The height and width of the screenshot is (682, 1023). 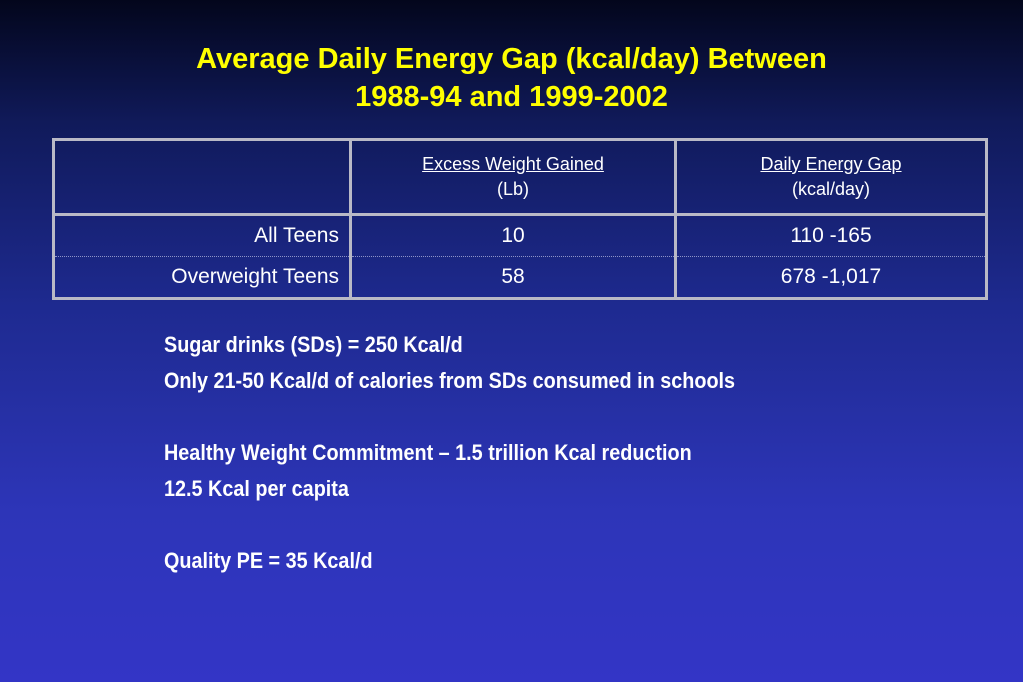 I want to click on note-line: Quality PE = 35 Kcal/d, so click(x=268, y=560).